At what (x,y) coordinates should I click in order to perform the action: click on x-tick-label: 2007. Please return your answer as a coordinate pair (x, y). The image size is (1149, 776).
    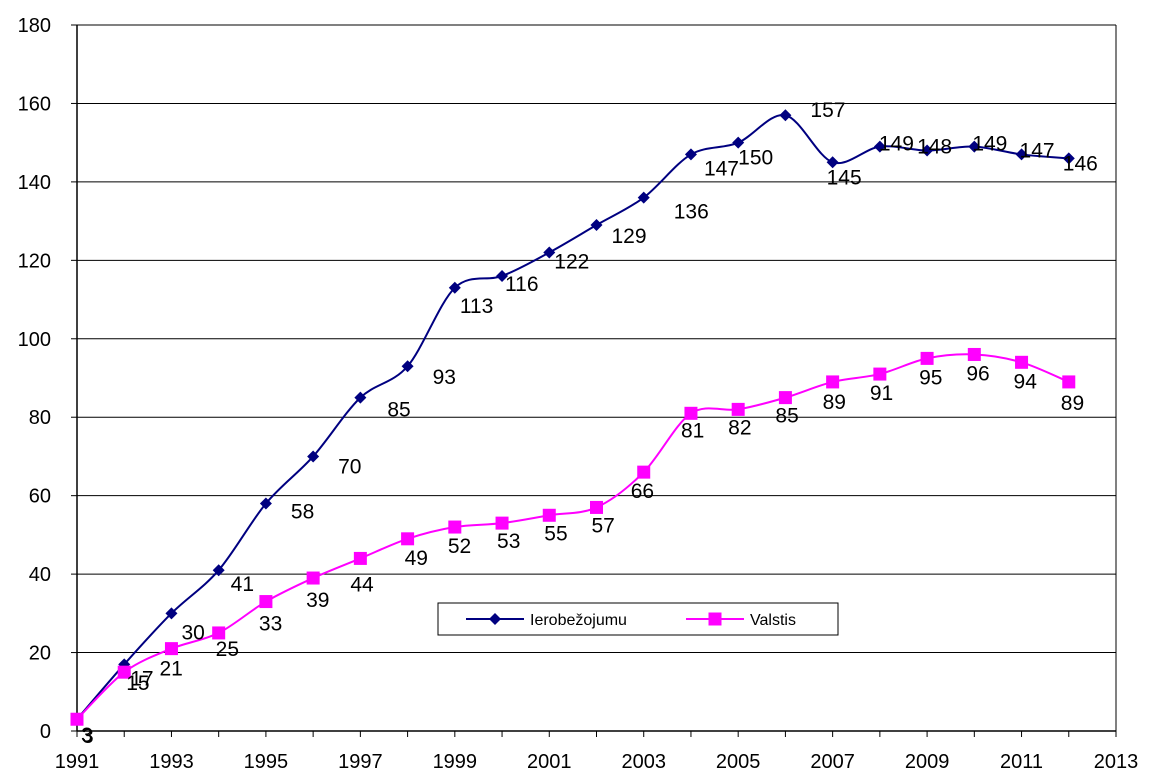
    Looking at the image, I should click on (832, 762).